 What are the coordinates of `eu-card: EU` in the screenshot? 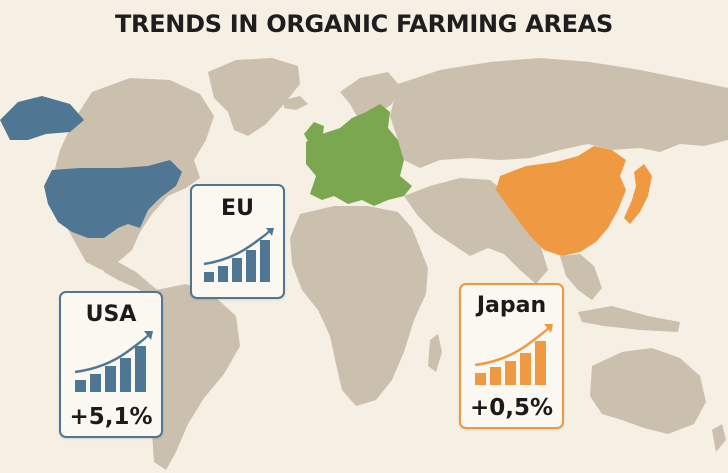 It's located at (237, 241).